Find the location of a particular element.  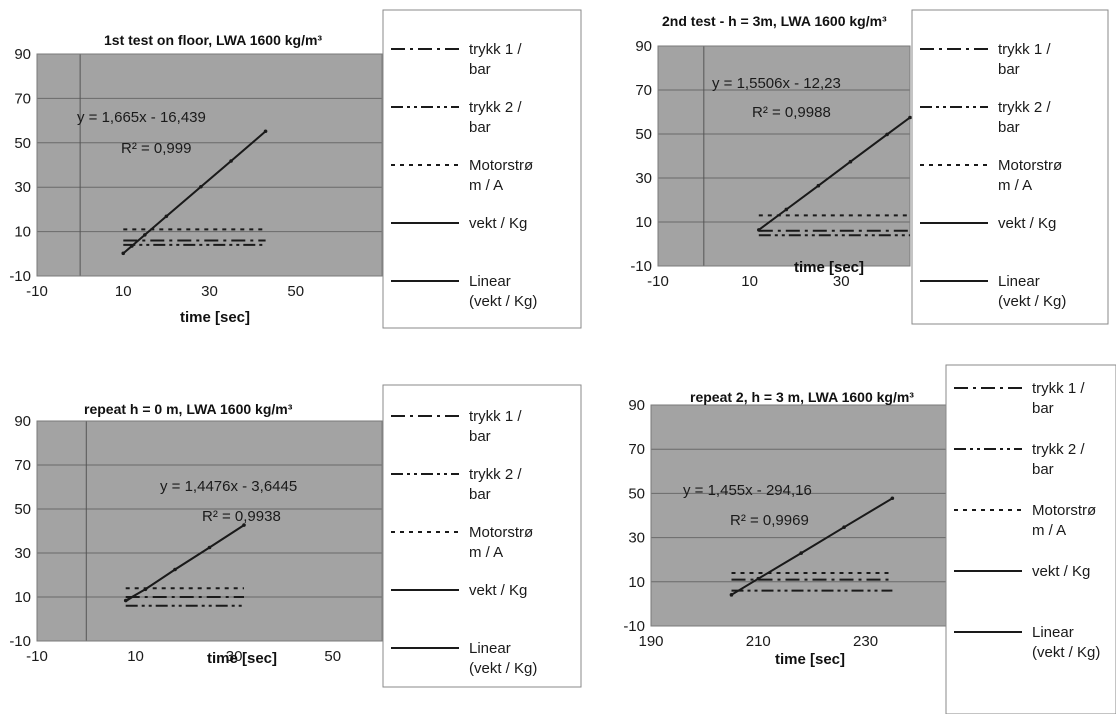

chart-title: 1st test on floor, LWA 1600 kg/m³ is located at coordinates (213, 40).